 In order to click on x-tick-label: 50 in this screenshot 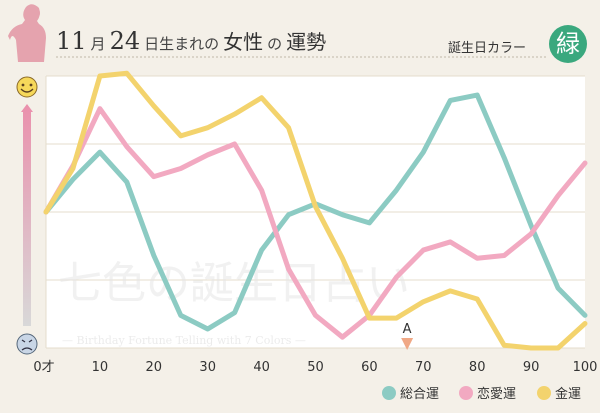, I will do `click(315, 367)`.